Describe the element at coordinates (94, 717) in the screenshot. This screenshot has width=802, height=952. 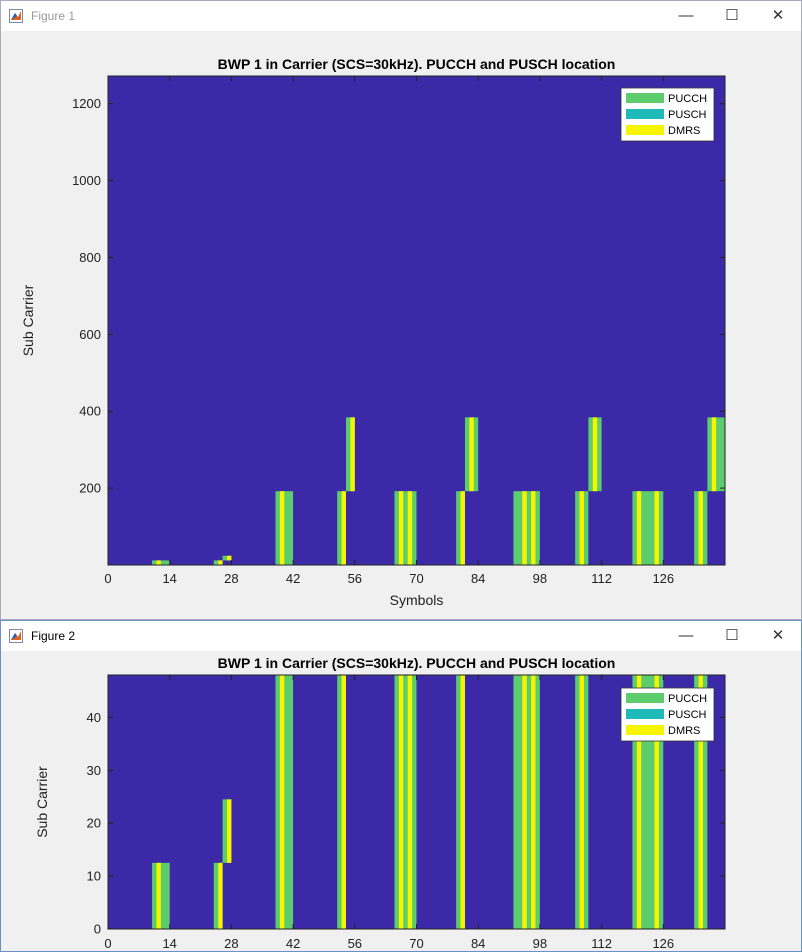
I see `y-tick-label: 40` at that location.